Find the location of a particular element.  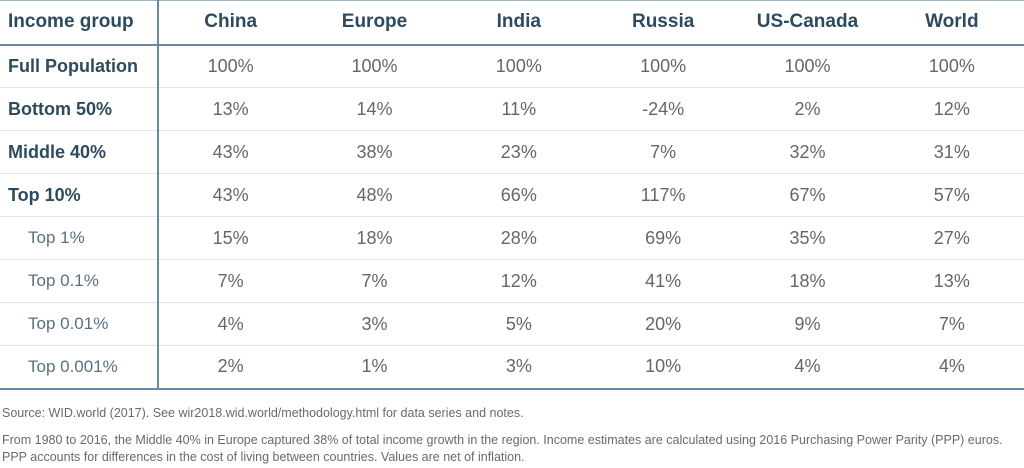

cell: 32% is located at coordinates (807, 151).